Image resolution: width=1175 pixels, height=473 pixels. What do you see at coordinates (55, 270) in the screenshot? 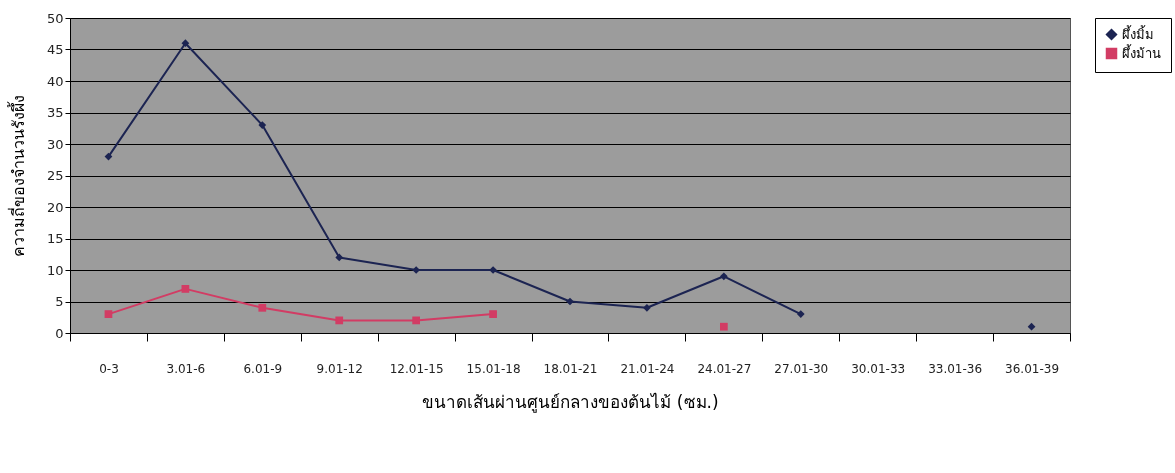
I see `y-tick-label: 10` at bounding box center [55, 270].